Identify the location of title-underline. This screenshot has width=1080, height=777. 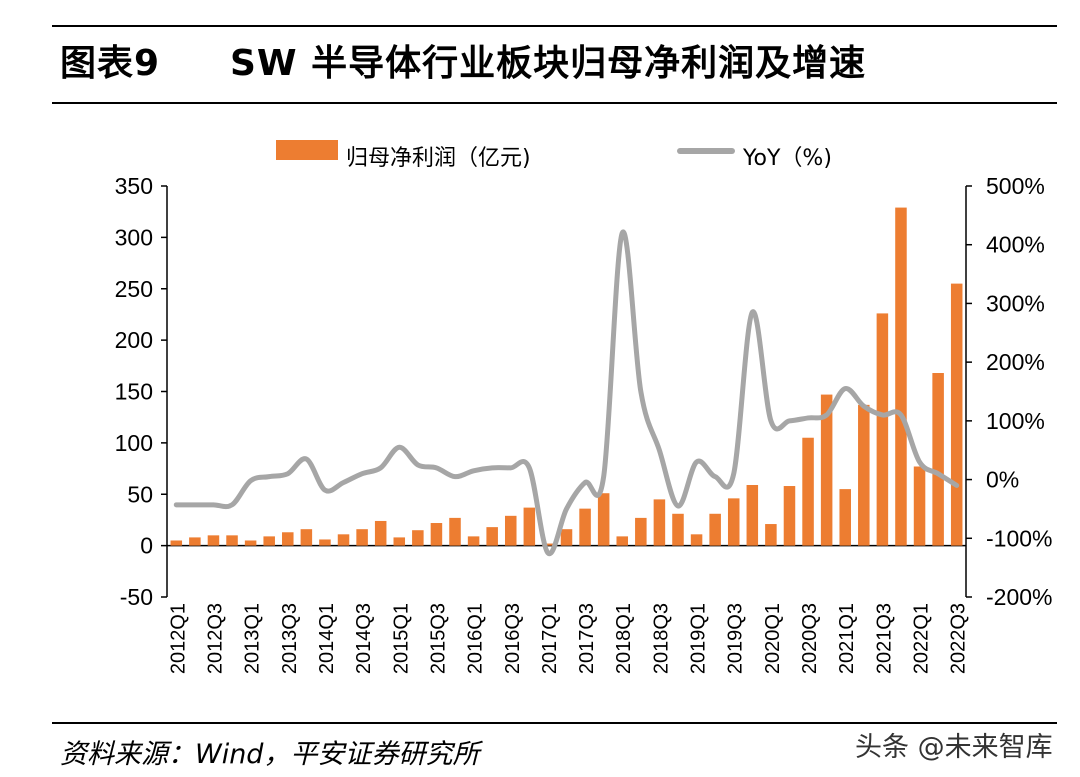
(554, 103).